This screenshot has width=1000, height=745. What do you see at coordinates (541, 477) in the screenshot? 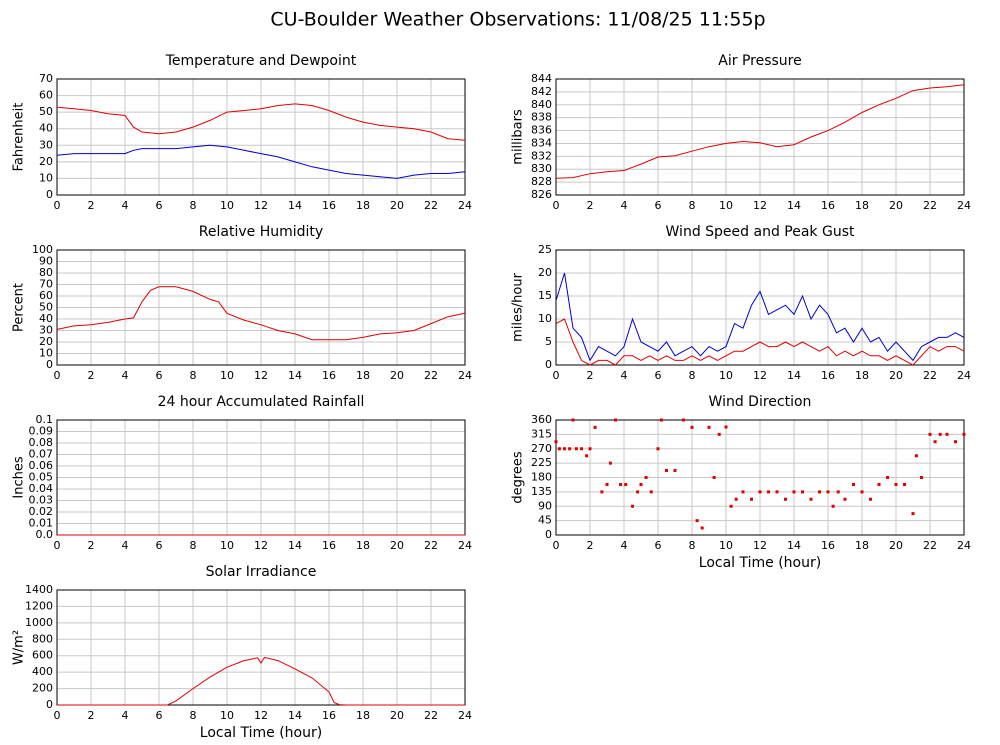
I see `y-tick-label: 180` at bounding box center [541, 477].